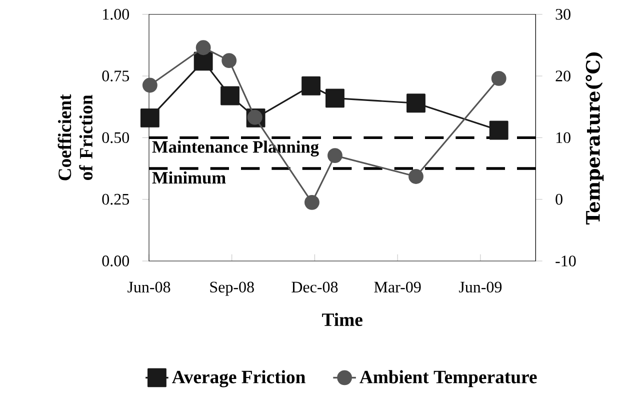 This screenshot has width=630, height=407. Describe the element at coordinates (116, 138) in the screenshot. I see `y-tick-label: 0.50` at that location.